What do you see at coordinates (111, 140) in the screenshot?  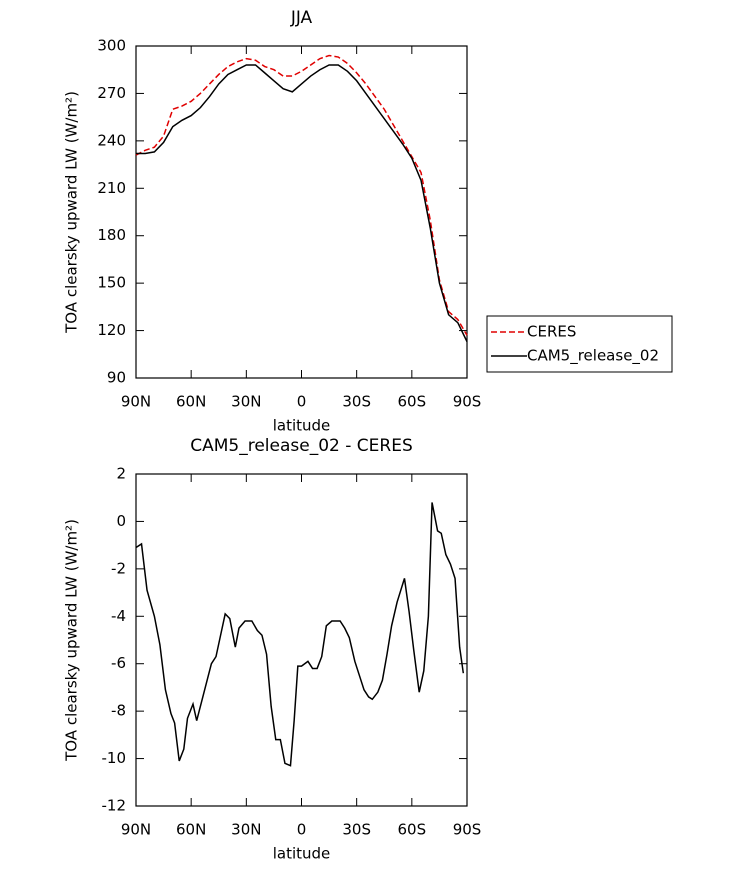 I see `y-tick-label: 240` at bounding box center [111, 140].